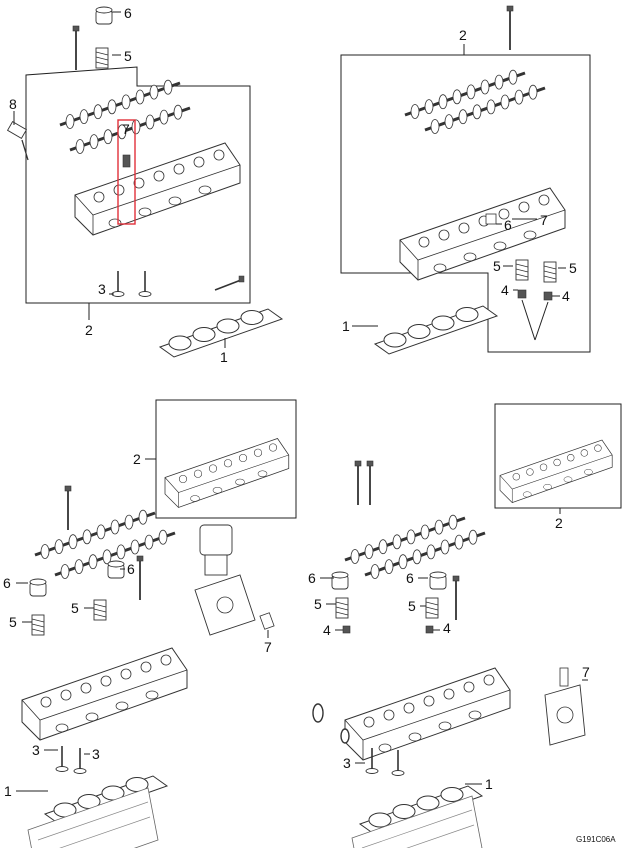 The width and height of the screenshot is (624, 848). Describe the element at coordinates (331, 723) in the screenshot. I see `seal-ring` at that location.